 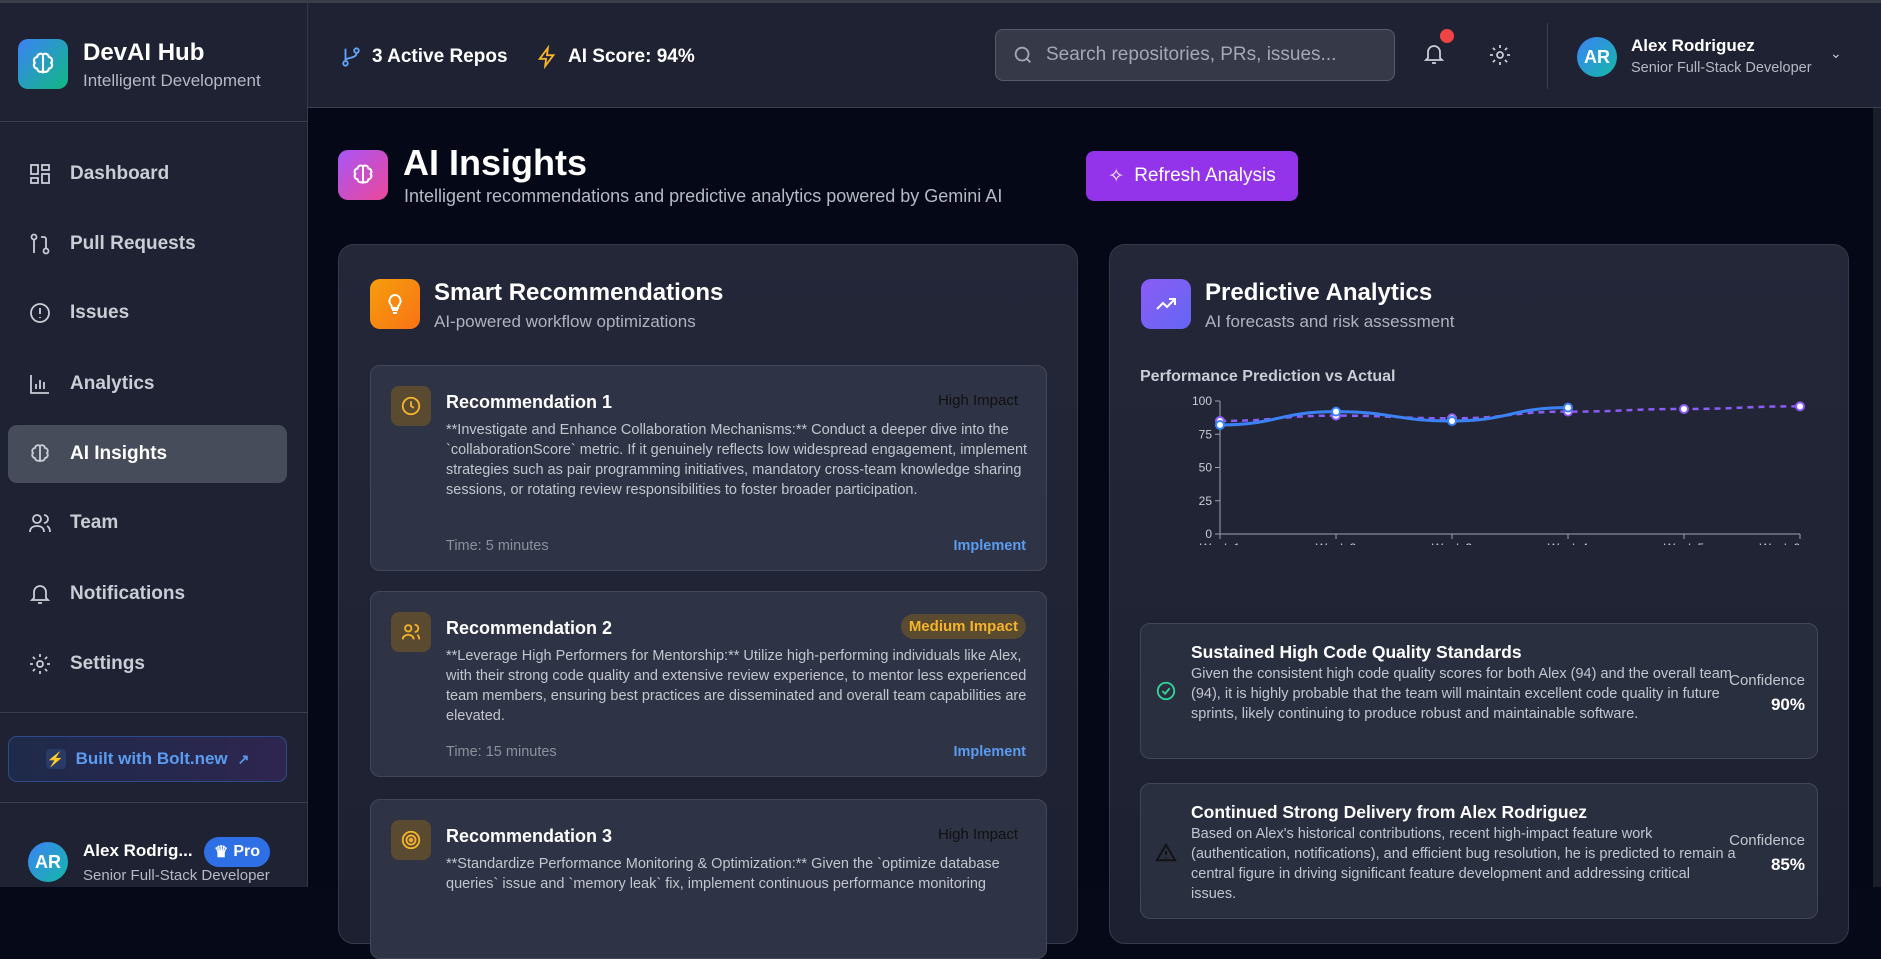 I want to click on brain-logo-icon, so click(x=43, y=64).